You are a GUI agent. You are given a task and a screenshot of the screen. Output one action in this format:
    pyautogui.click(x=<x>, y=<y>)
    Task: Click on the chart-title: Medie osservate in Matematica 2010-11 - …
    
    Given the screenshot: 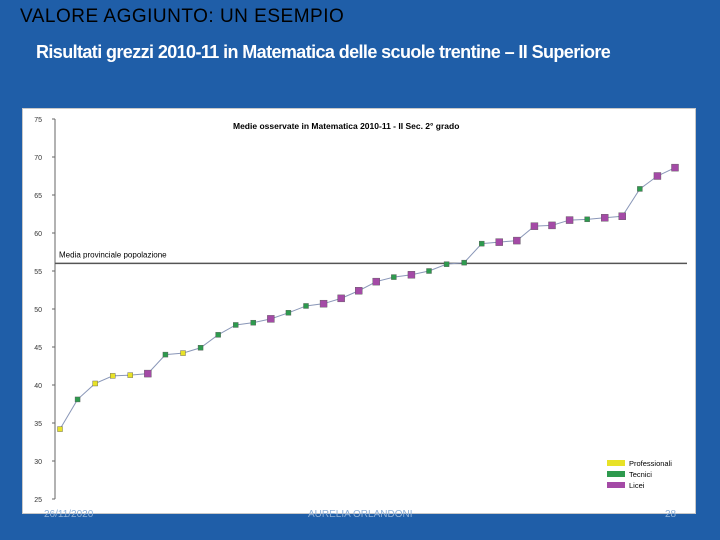 What is the action you would take?
    pyautogui.click(x=346, y=126)
    